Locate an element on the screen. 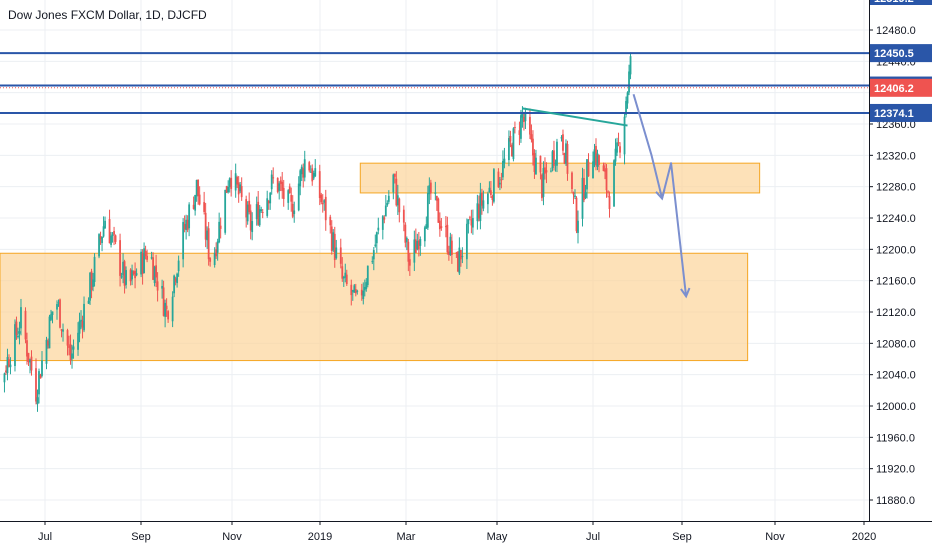 This screenshot has height=550, width=932. top-cut-label: 12519.2 is located at coordinates (894, 2).